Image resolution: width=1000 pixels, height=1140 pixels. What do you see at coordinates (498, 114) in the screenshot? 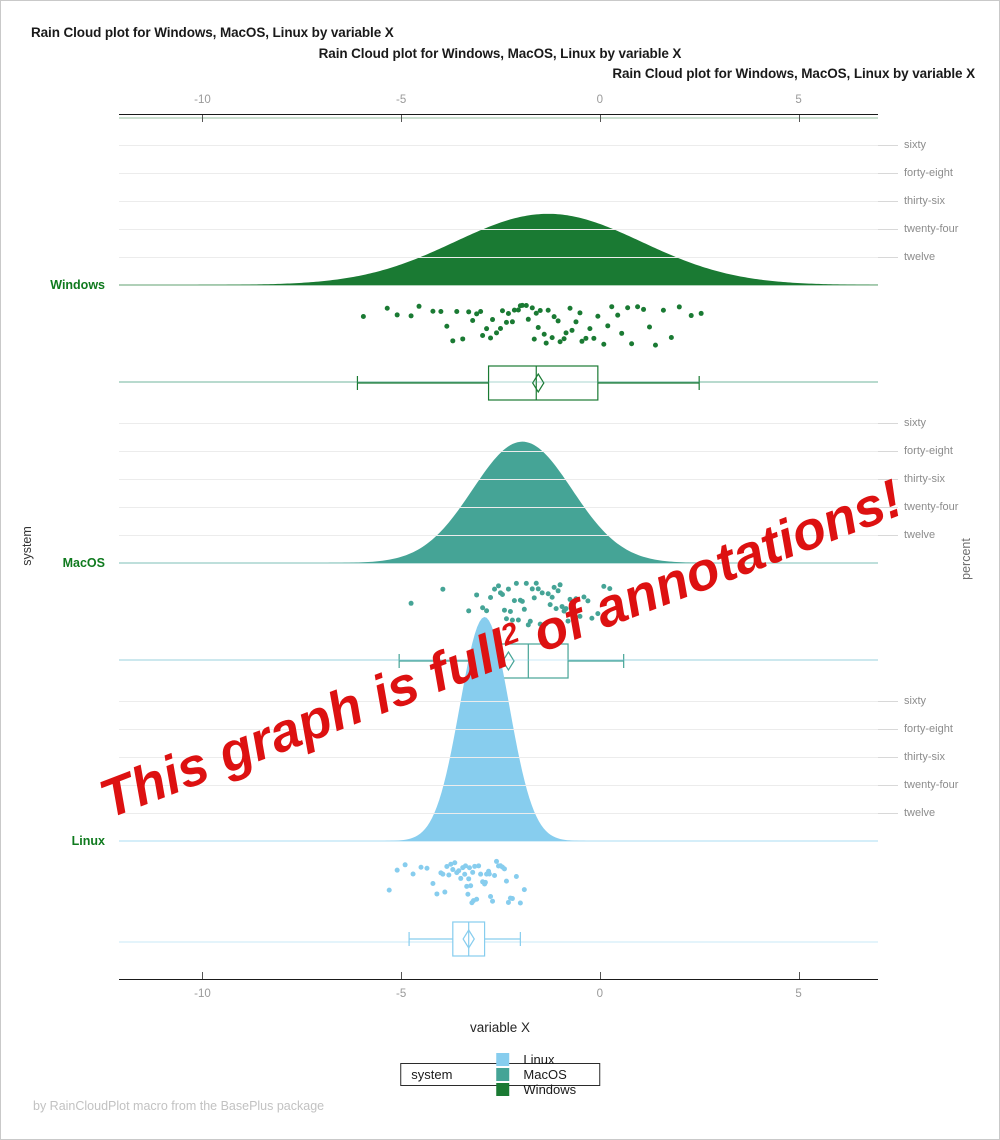
I see `x-axis-top-line` at bounding box center [498, 114].